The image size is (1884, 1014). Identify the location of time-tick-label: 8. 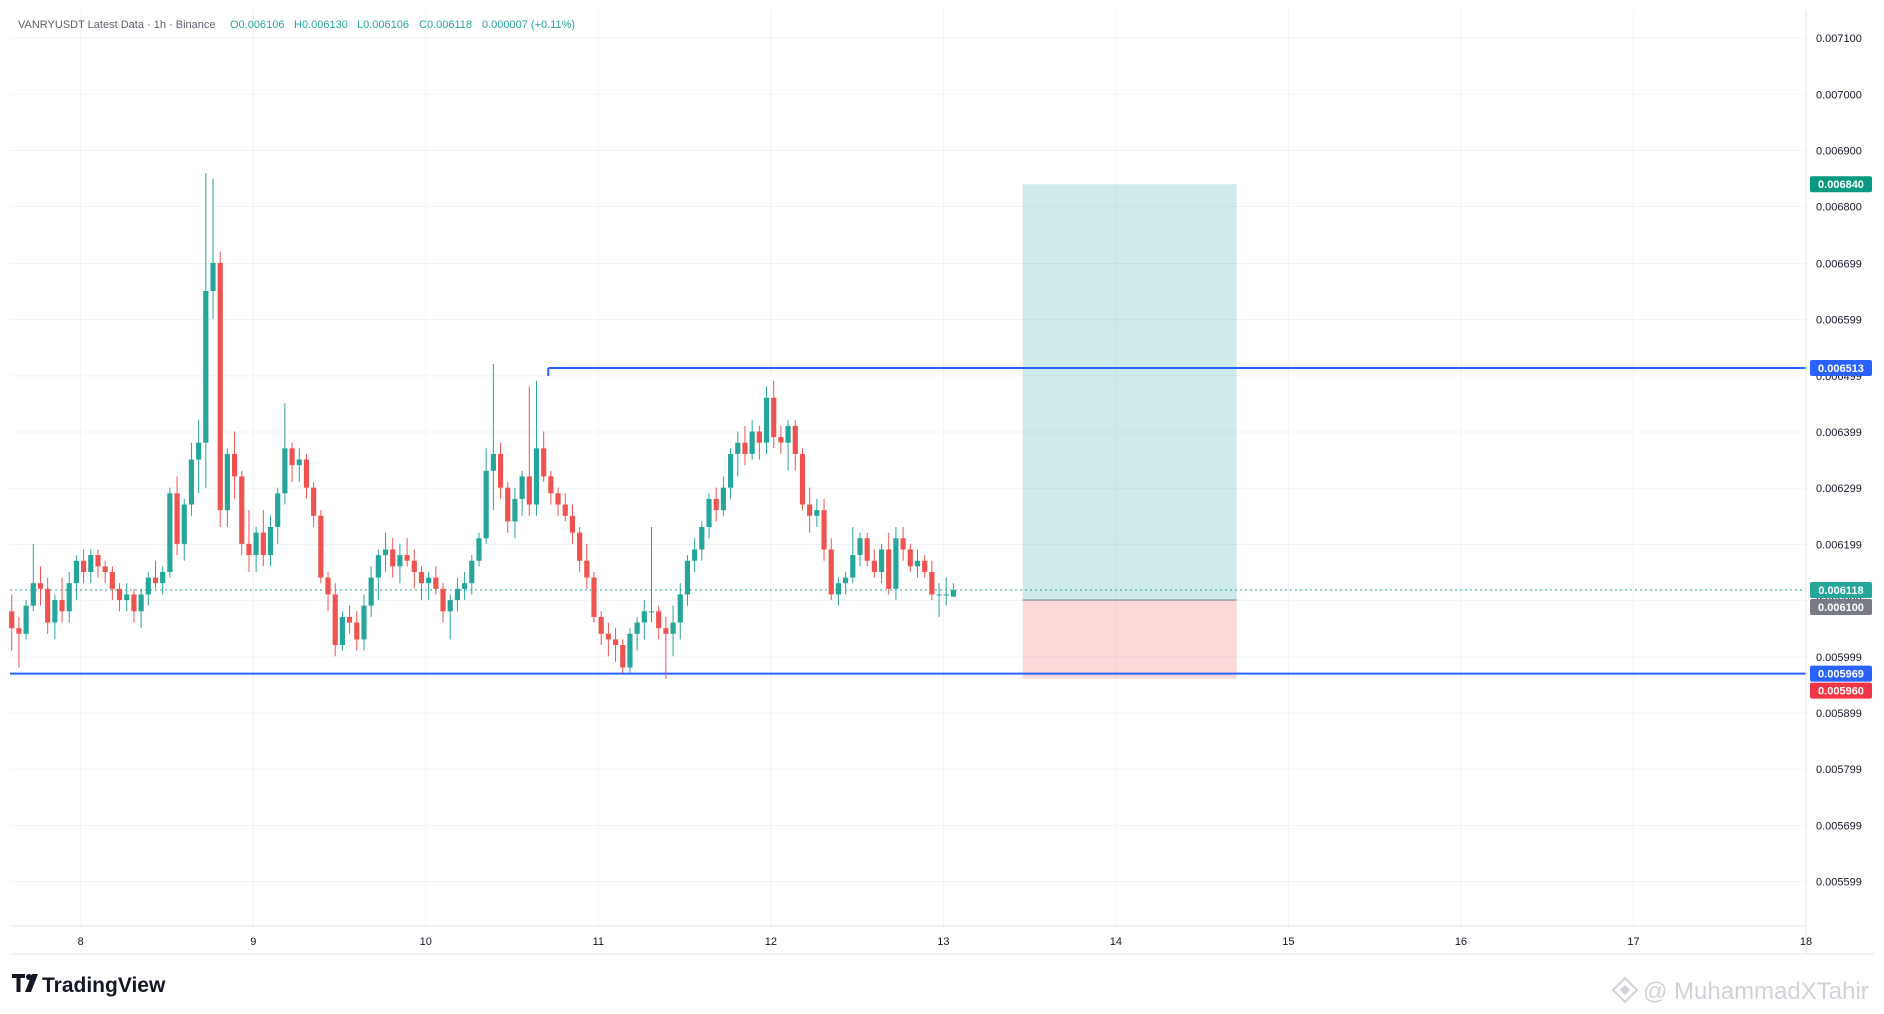
(81, 942).